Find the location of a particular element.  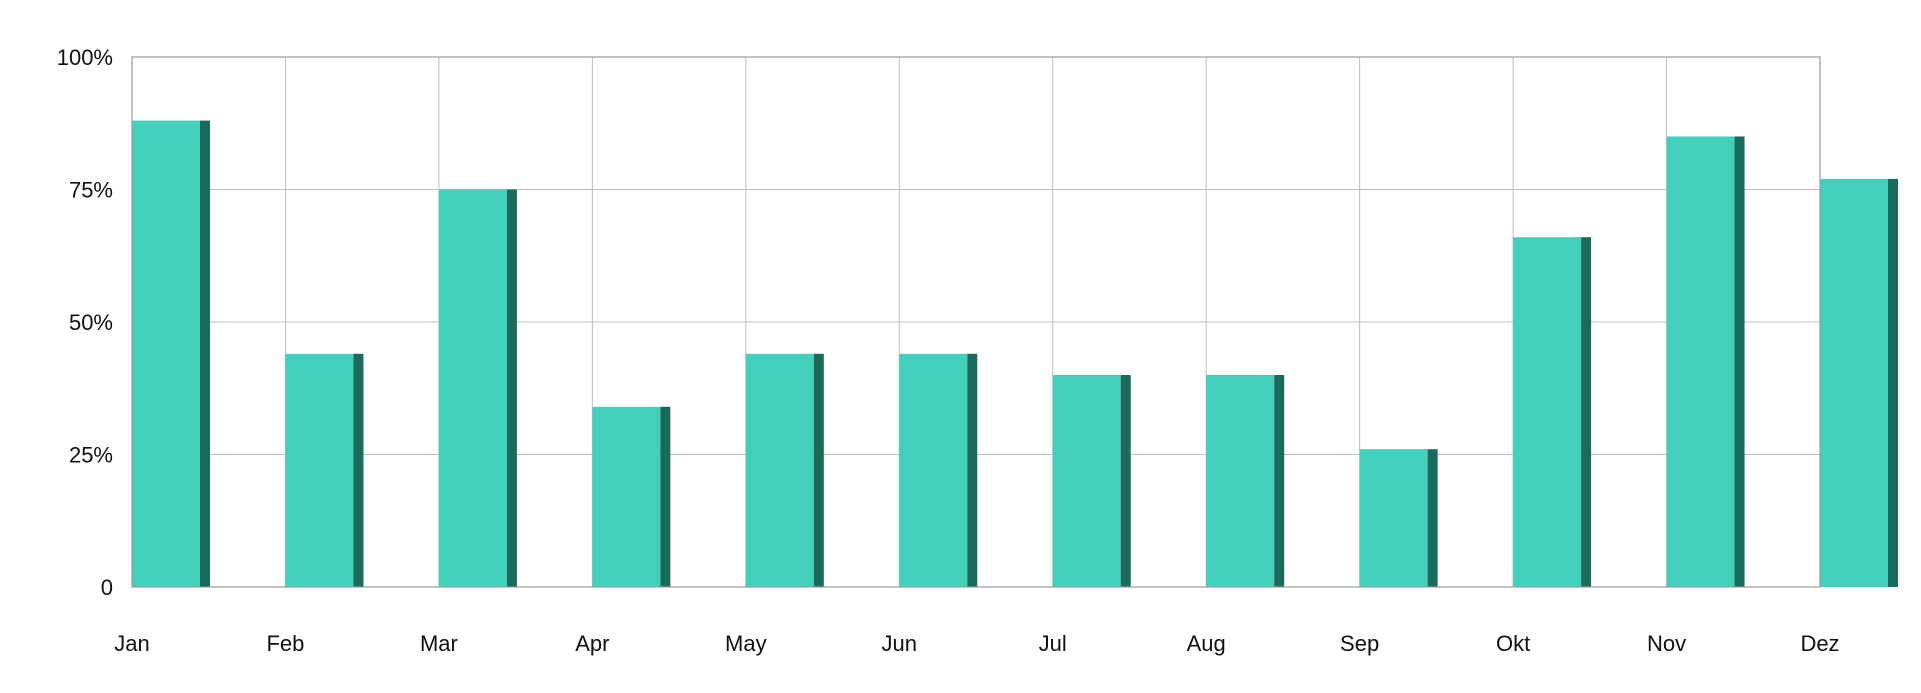

bar-feb is located at coordinates (324, 470).